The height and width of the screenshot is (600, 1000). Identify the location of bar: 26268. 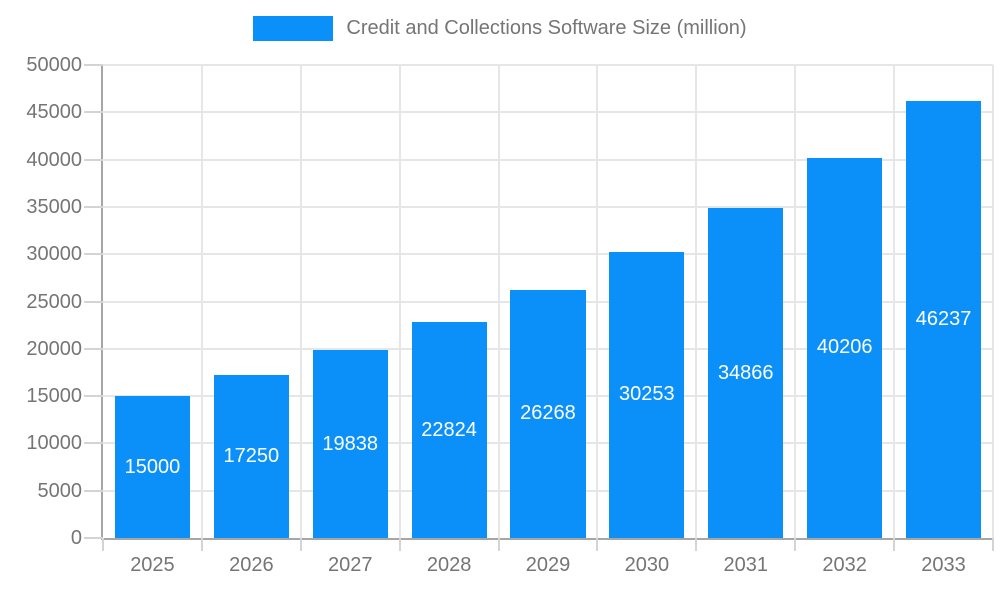
(548, 413).